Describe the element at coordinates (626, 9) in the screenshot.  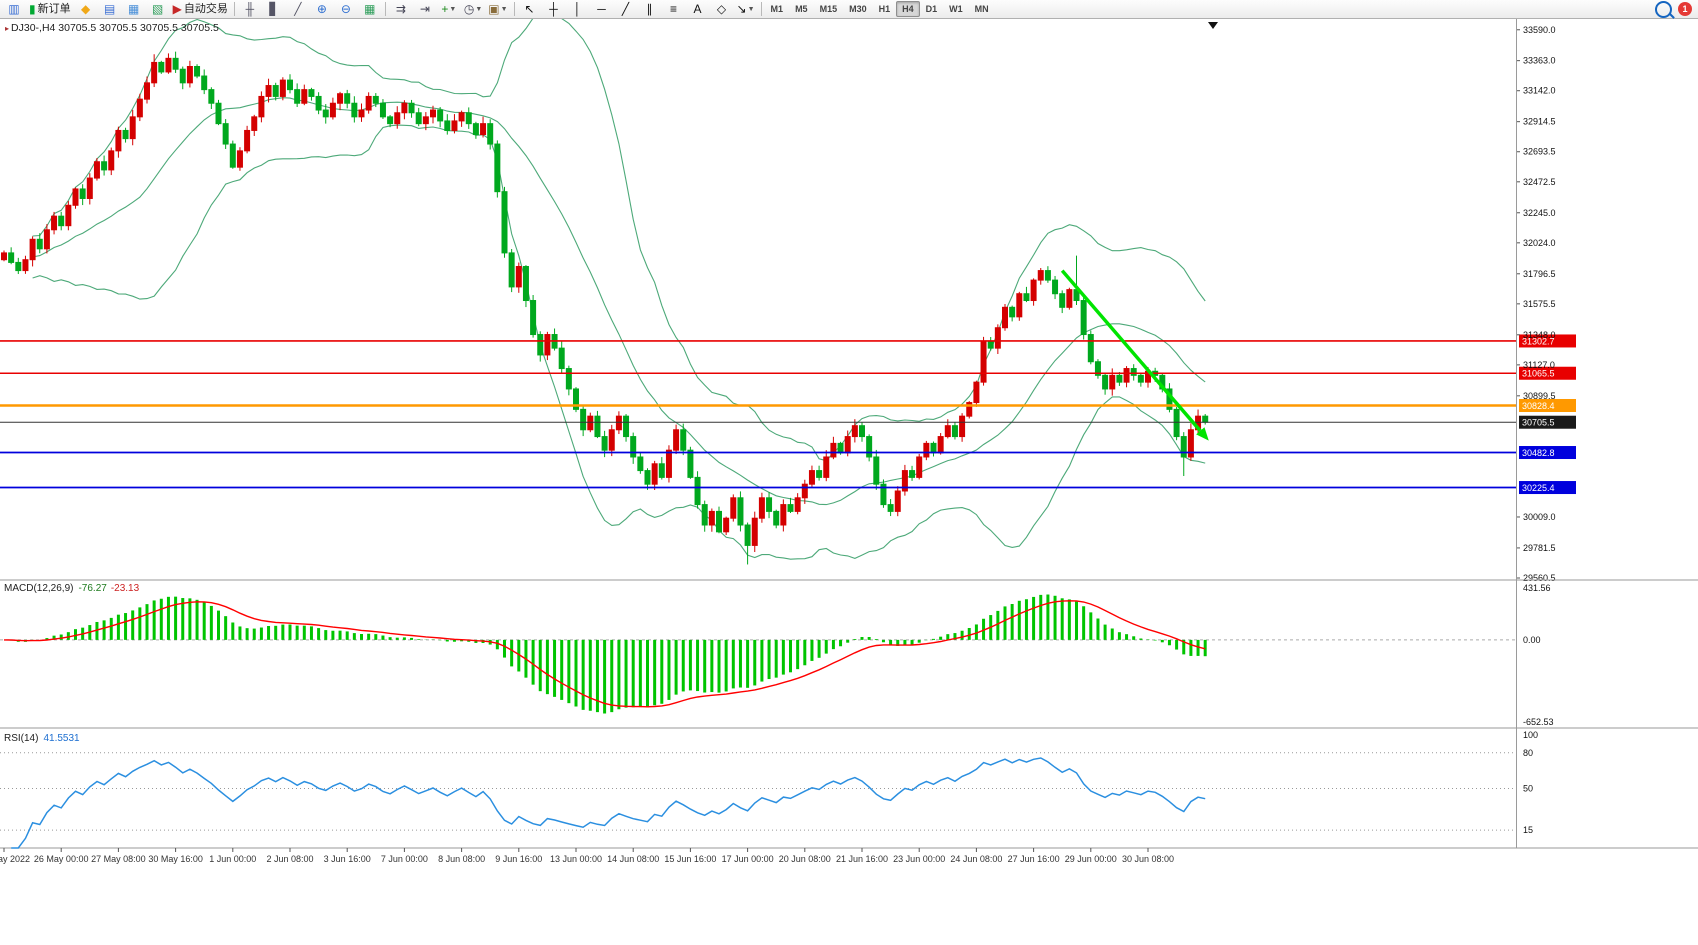
I see `trendline-button: ╱` at that location.